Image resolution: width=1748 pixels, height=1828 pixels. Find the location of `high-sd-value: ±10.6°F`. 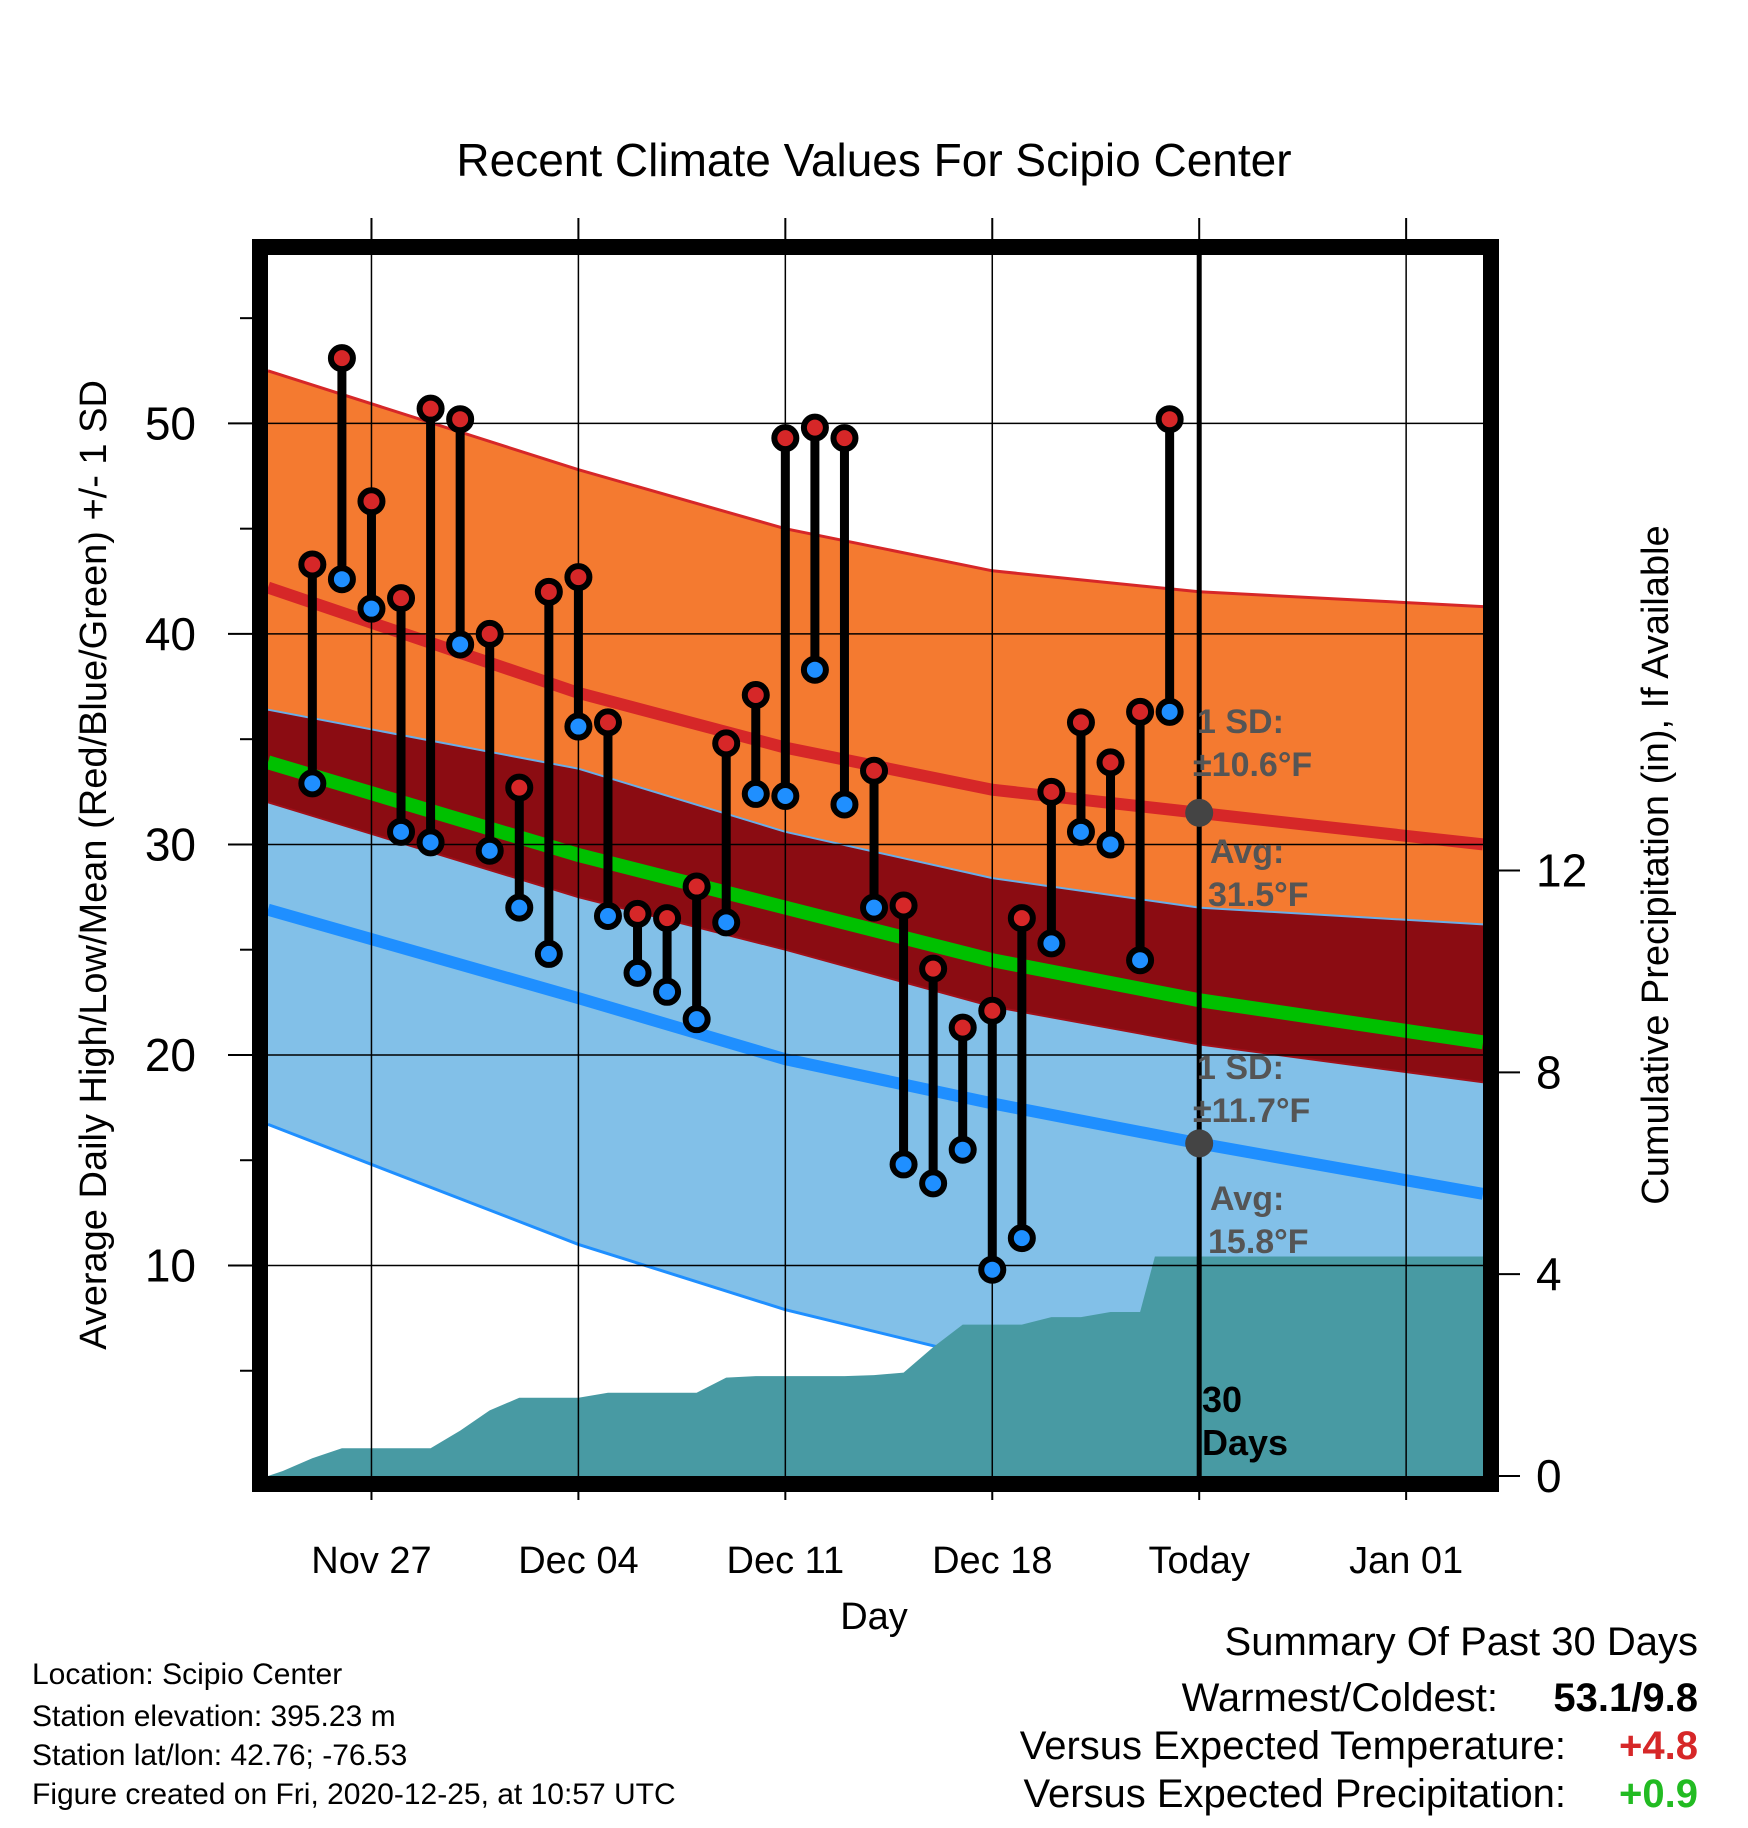

high-sd-value: ±10.6°F is located at coordinates (1252, 765).